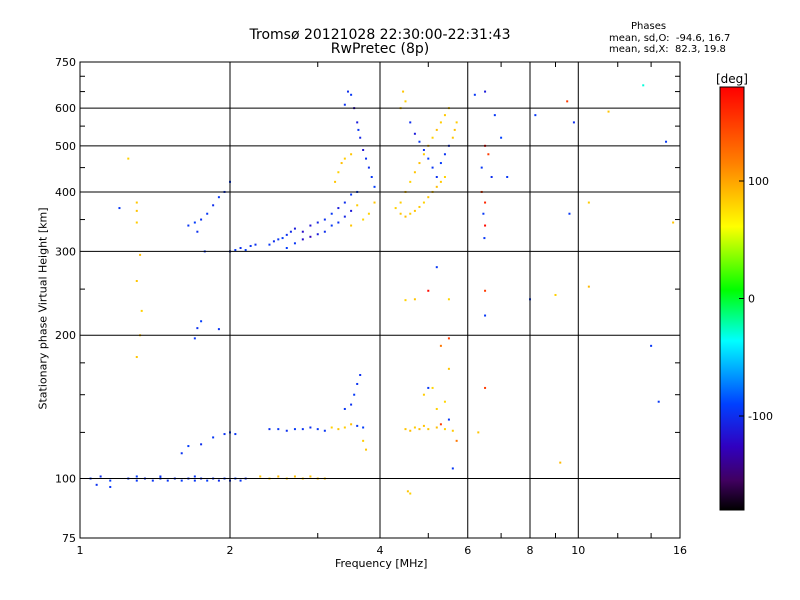 Image resolution: width=800 pixels, height=600 pixels. I want to click on colorbar-tick-label: 100, so click(758, 181).